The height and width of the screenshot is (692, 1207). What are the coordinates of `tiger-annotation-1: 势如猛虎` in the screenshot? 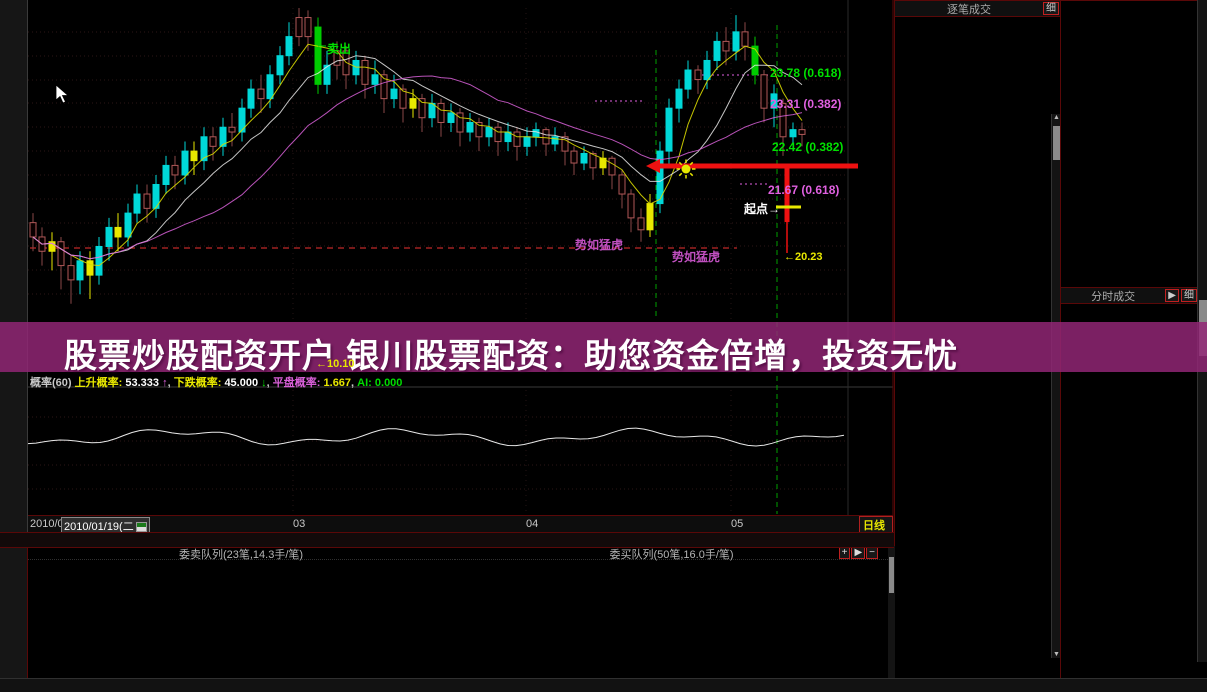 It's located at (599, 245).